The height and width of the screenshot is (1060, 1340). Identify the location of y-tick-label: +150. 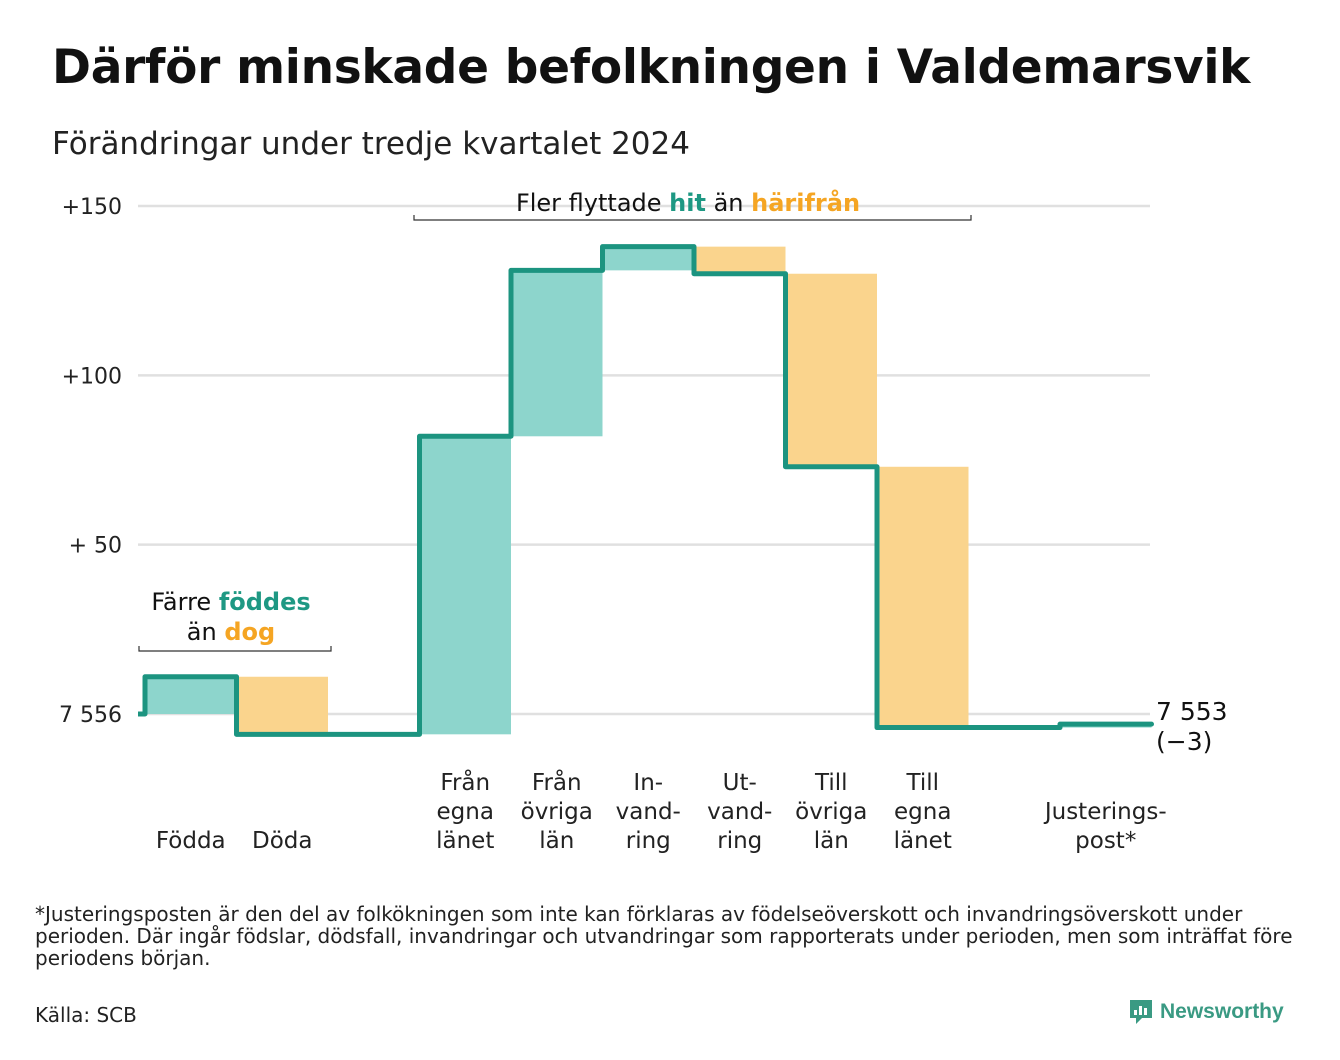
(92, 207).